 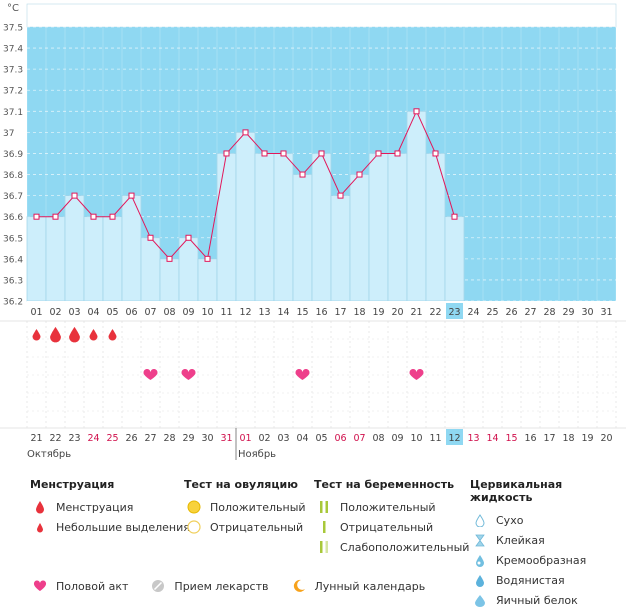 I want to click on date-label: 20, so click(x=606, y=438).